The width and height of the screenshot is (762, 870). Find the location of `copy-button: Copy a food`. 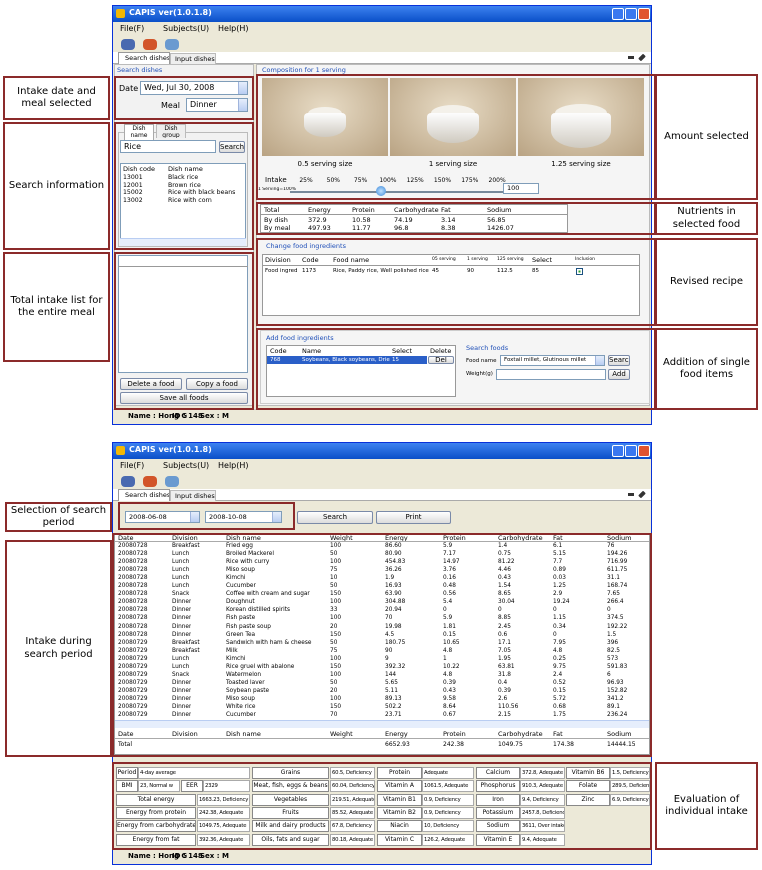

copy-button: Copy a food is located at coordinates (217, 384).